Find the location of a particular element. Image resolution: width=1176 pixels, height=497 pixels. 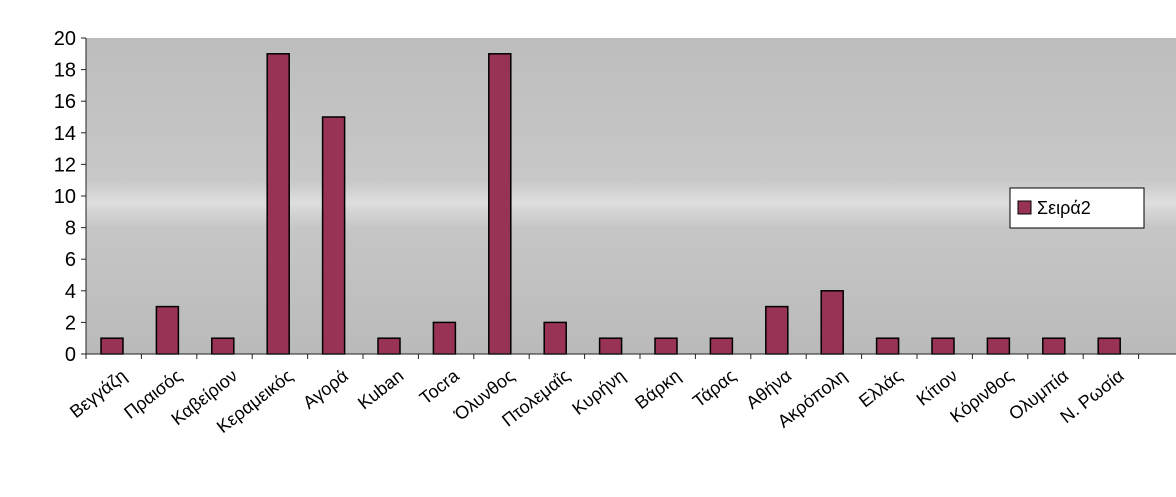

x-tick-label: Βάρκη is located at coordinates (657, 389).